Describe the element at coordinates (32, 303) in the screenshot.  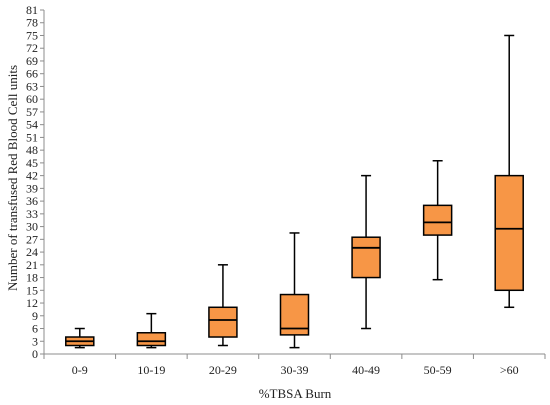
I see `y-tick-label: 12` at that location.